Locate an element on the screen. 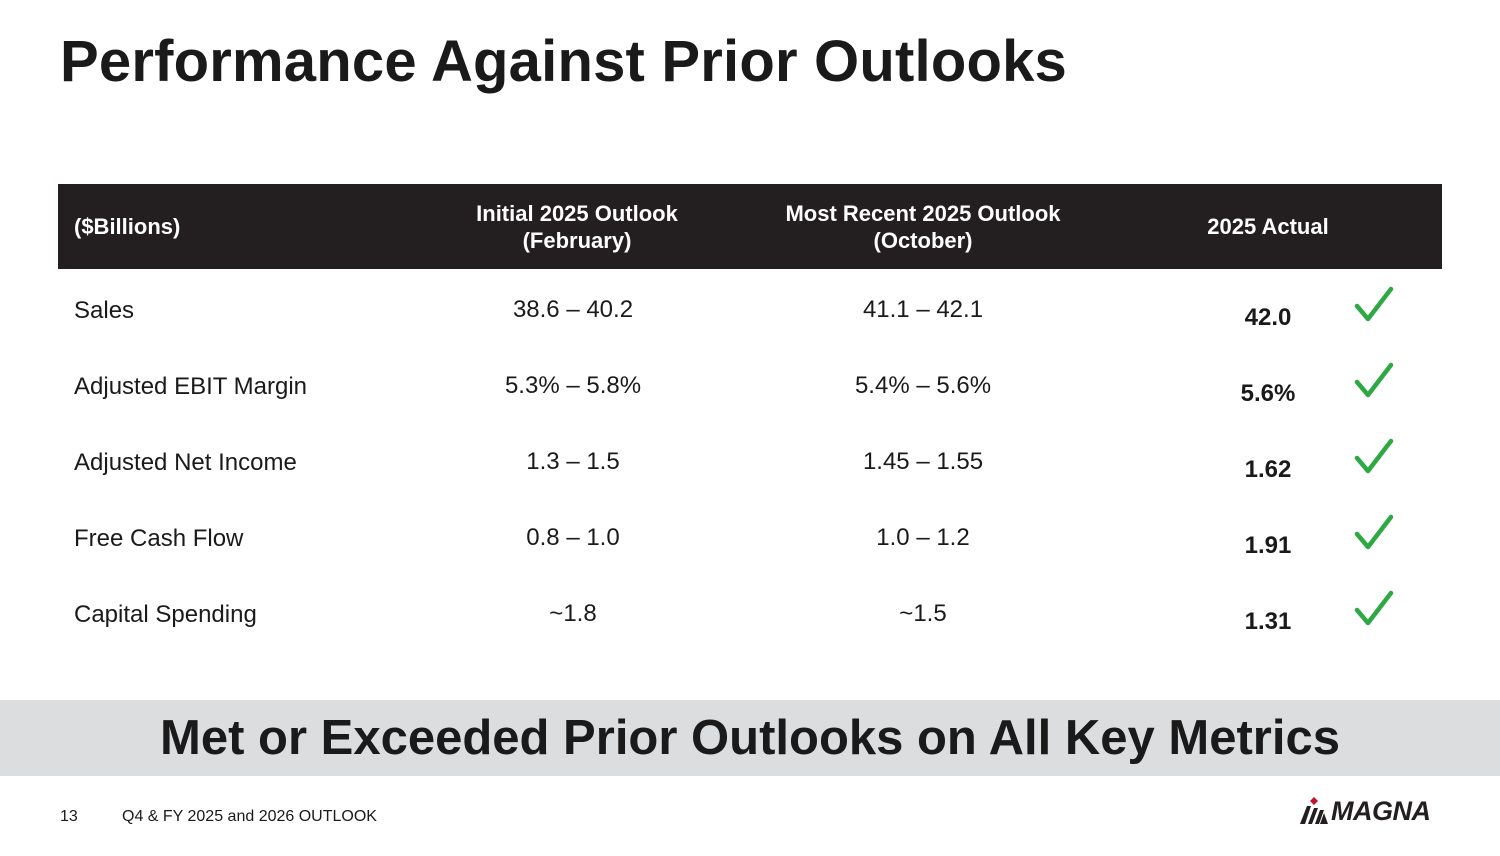 Image resolution: width=1500 pixels, height=856 pixels. header-metric: ($Billions) is located at coordinates (127, 226).